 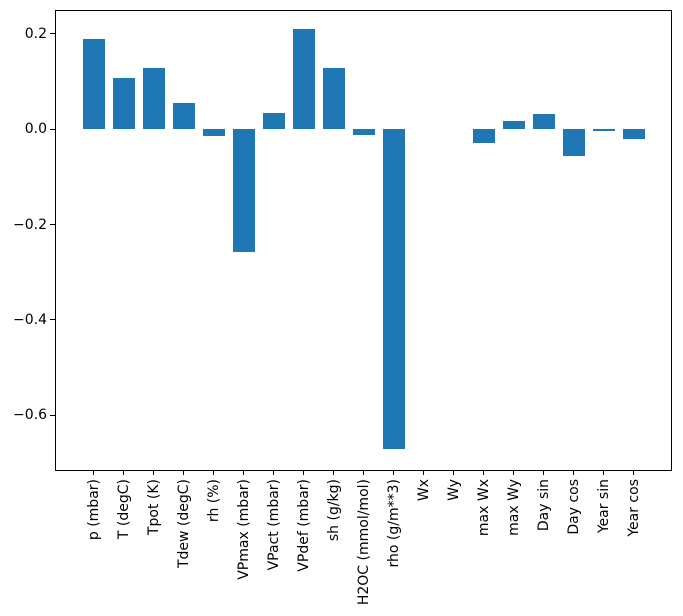 What do you see at coordinates (543, 505) in the screenshot?
I see `x-tick-label: Day sin` at bounding box center [543, 505].